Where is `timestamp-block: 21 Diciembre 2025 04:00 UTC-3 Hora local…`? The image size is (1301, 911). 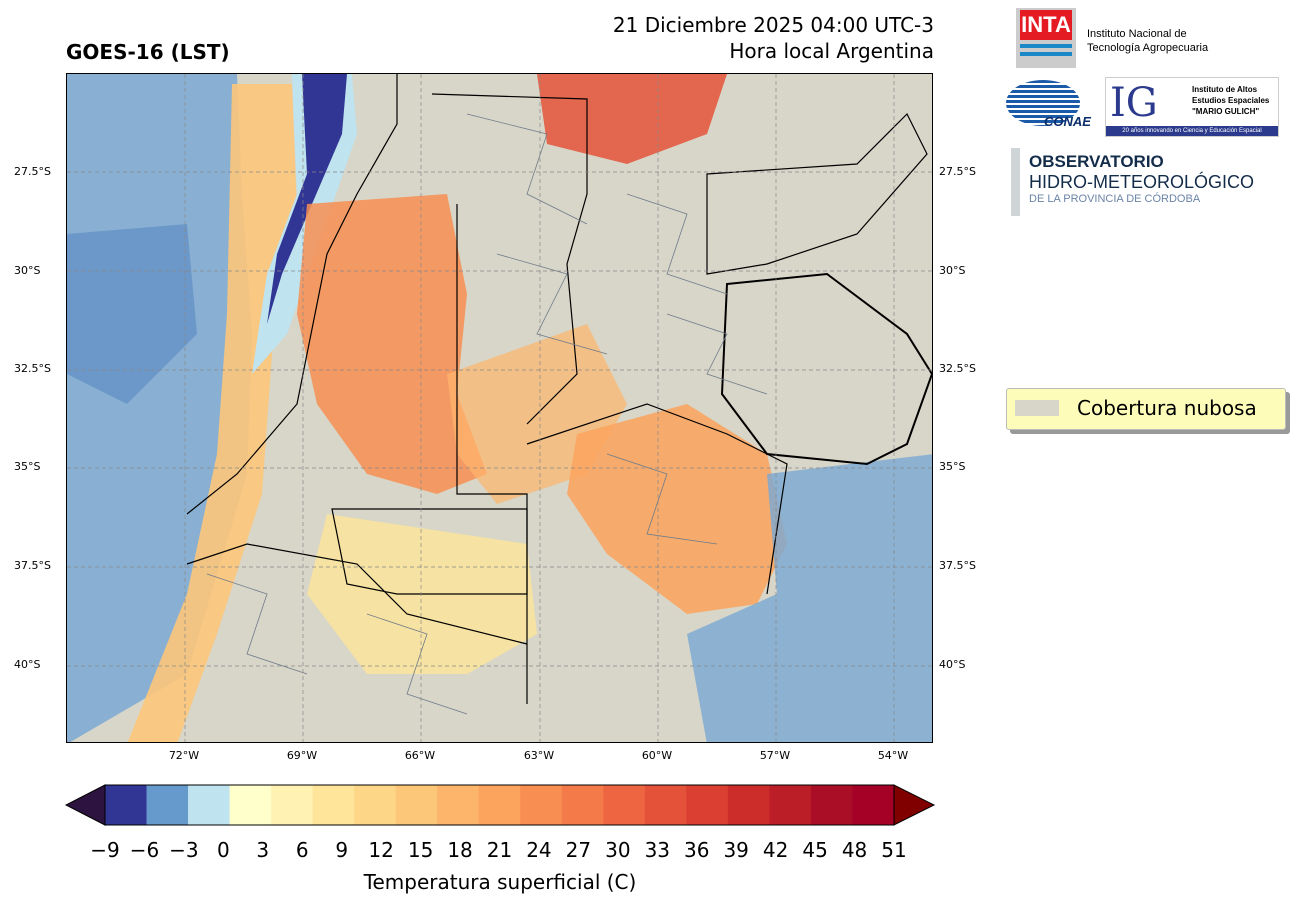 timestamp-block: 21 Diciembre 2025 04:00 UTC-3 Hora local… is located at coordinates (773, 38).